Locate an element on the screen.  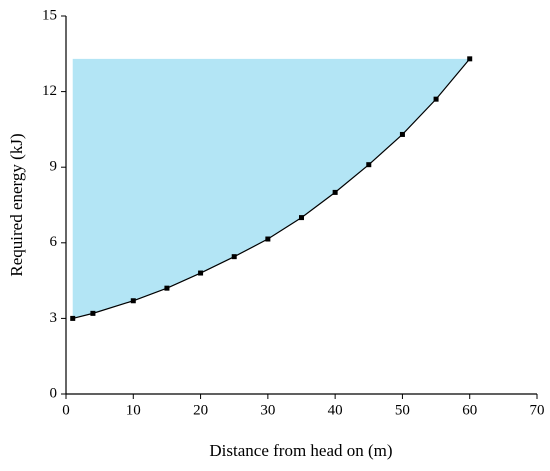
y-tick-label: 0 is located at coordinates (54, 393).